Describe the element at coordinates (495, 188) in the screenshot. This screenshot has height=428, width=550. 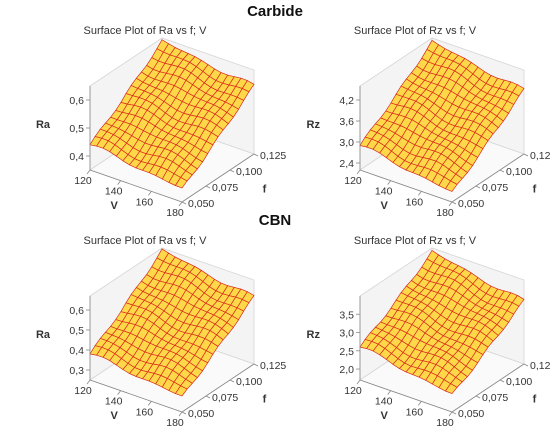
I see `plot-2-f-tick-label: 0,075` at that location.